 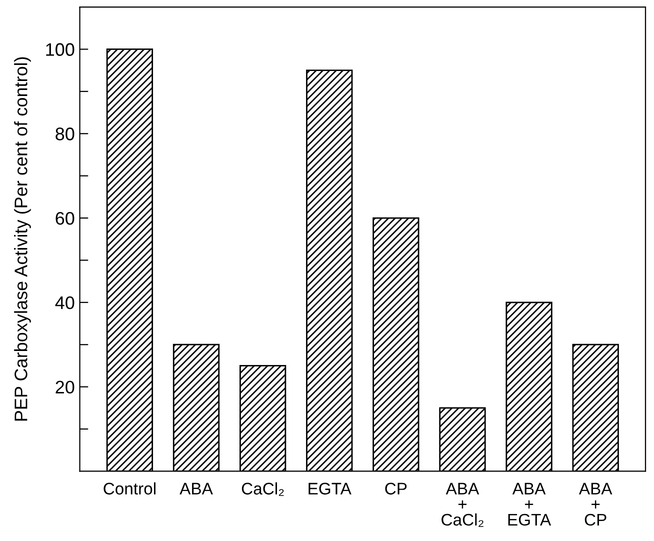 I want to click on x-tick-label: CaCl₂, so click(x=263, y=489).